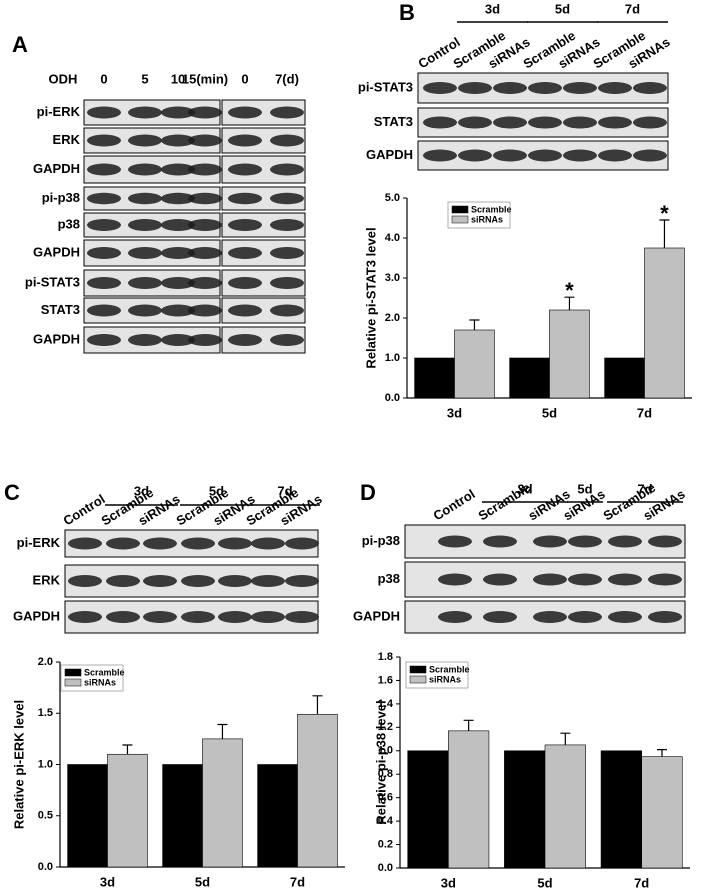 The image size is (714, 890). I want to click on y-axis-label: Relative pi-ERK level, so click(18, 764).